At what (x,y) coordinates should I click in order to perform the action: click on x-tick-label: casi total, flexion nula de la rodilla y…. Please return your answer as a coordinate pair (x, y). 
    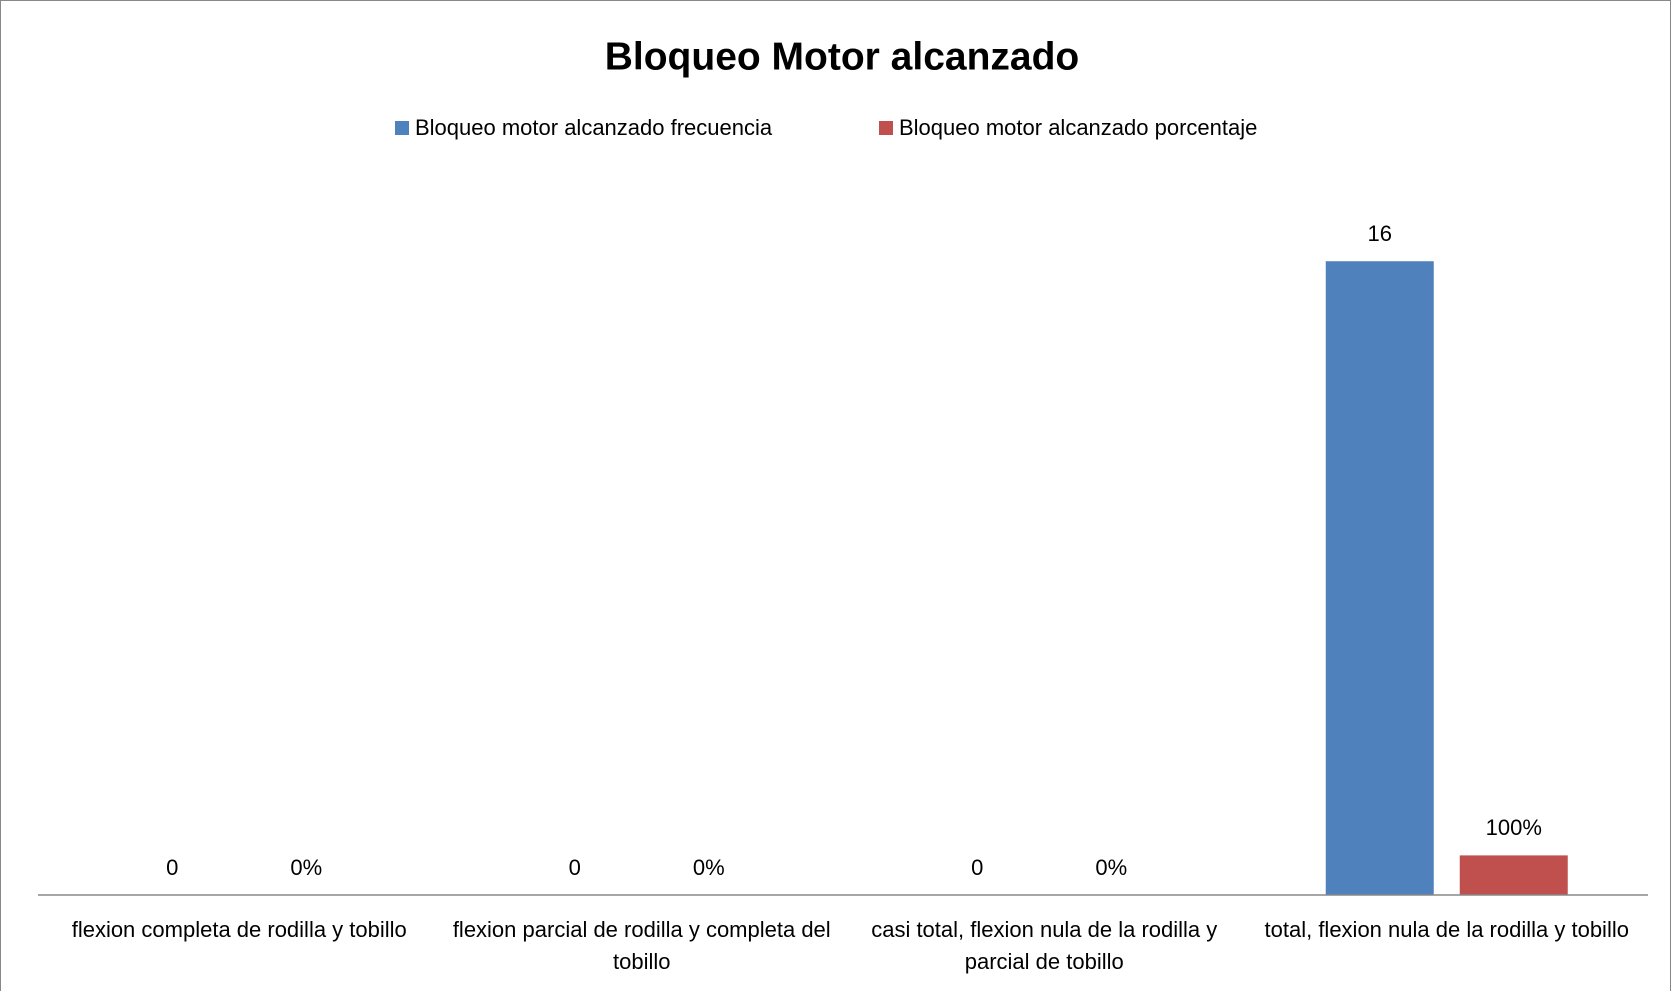
    Looking at the image, I should click on (1044, 945).